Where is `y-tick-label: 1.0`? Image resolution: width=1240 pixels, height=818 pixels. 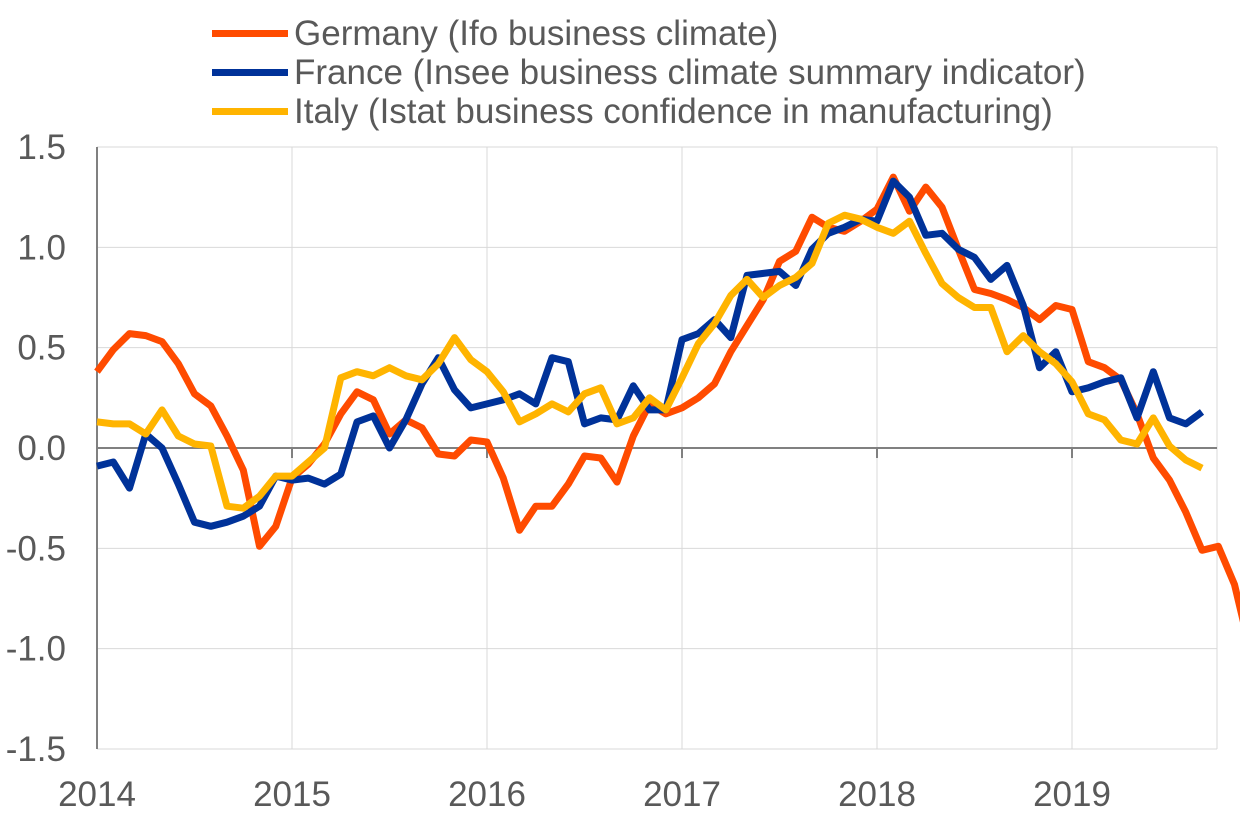
y-tick-label: 1.0 is located at coordinates (41, 247).